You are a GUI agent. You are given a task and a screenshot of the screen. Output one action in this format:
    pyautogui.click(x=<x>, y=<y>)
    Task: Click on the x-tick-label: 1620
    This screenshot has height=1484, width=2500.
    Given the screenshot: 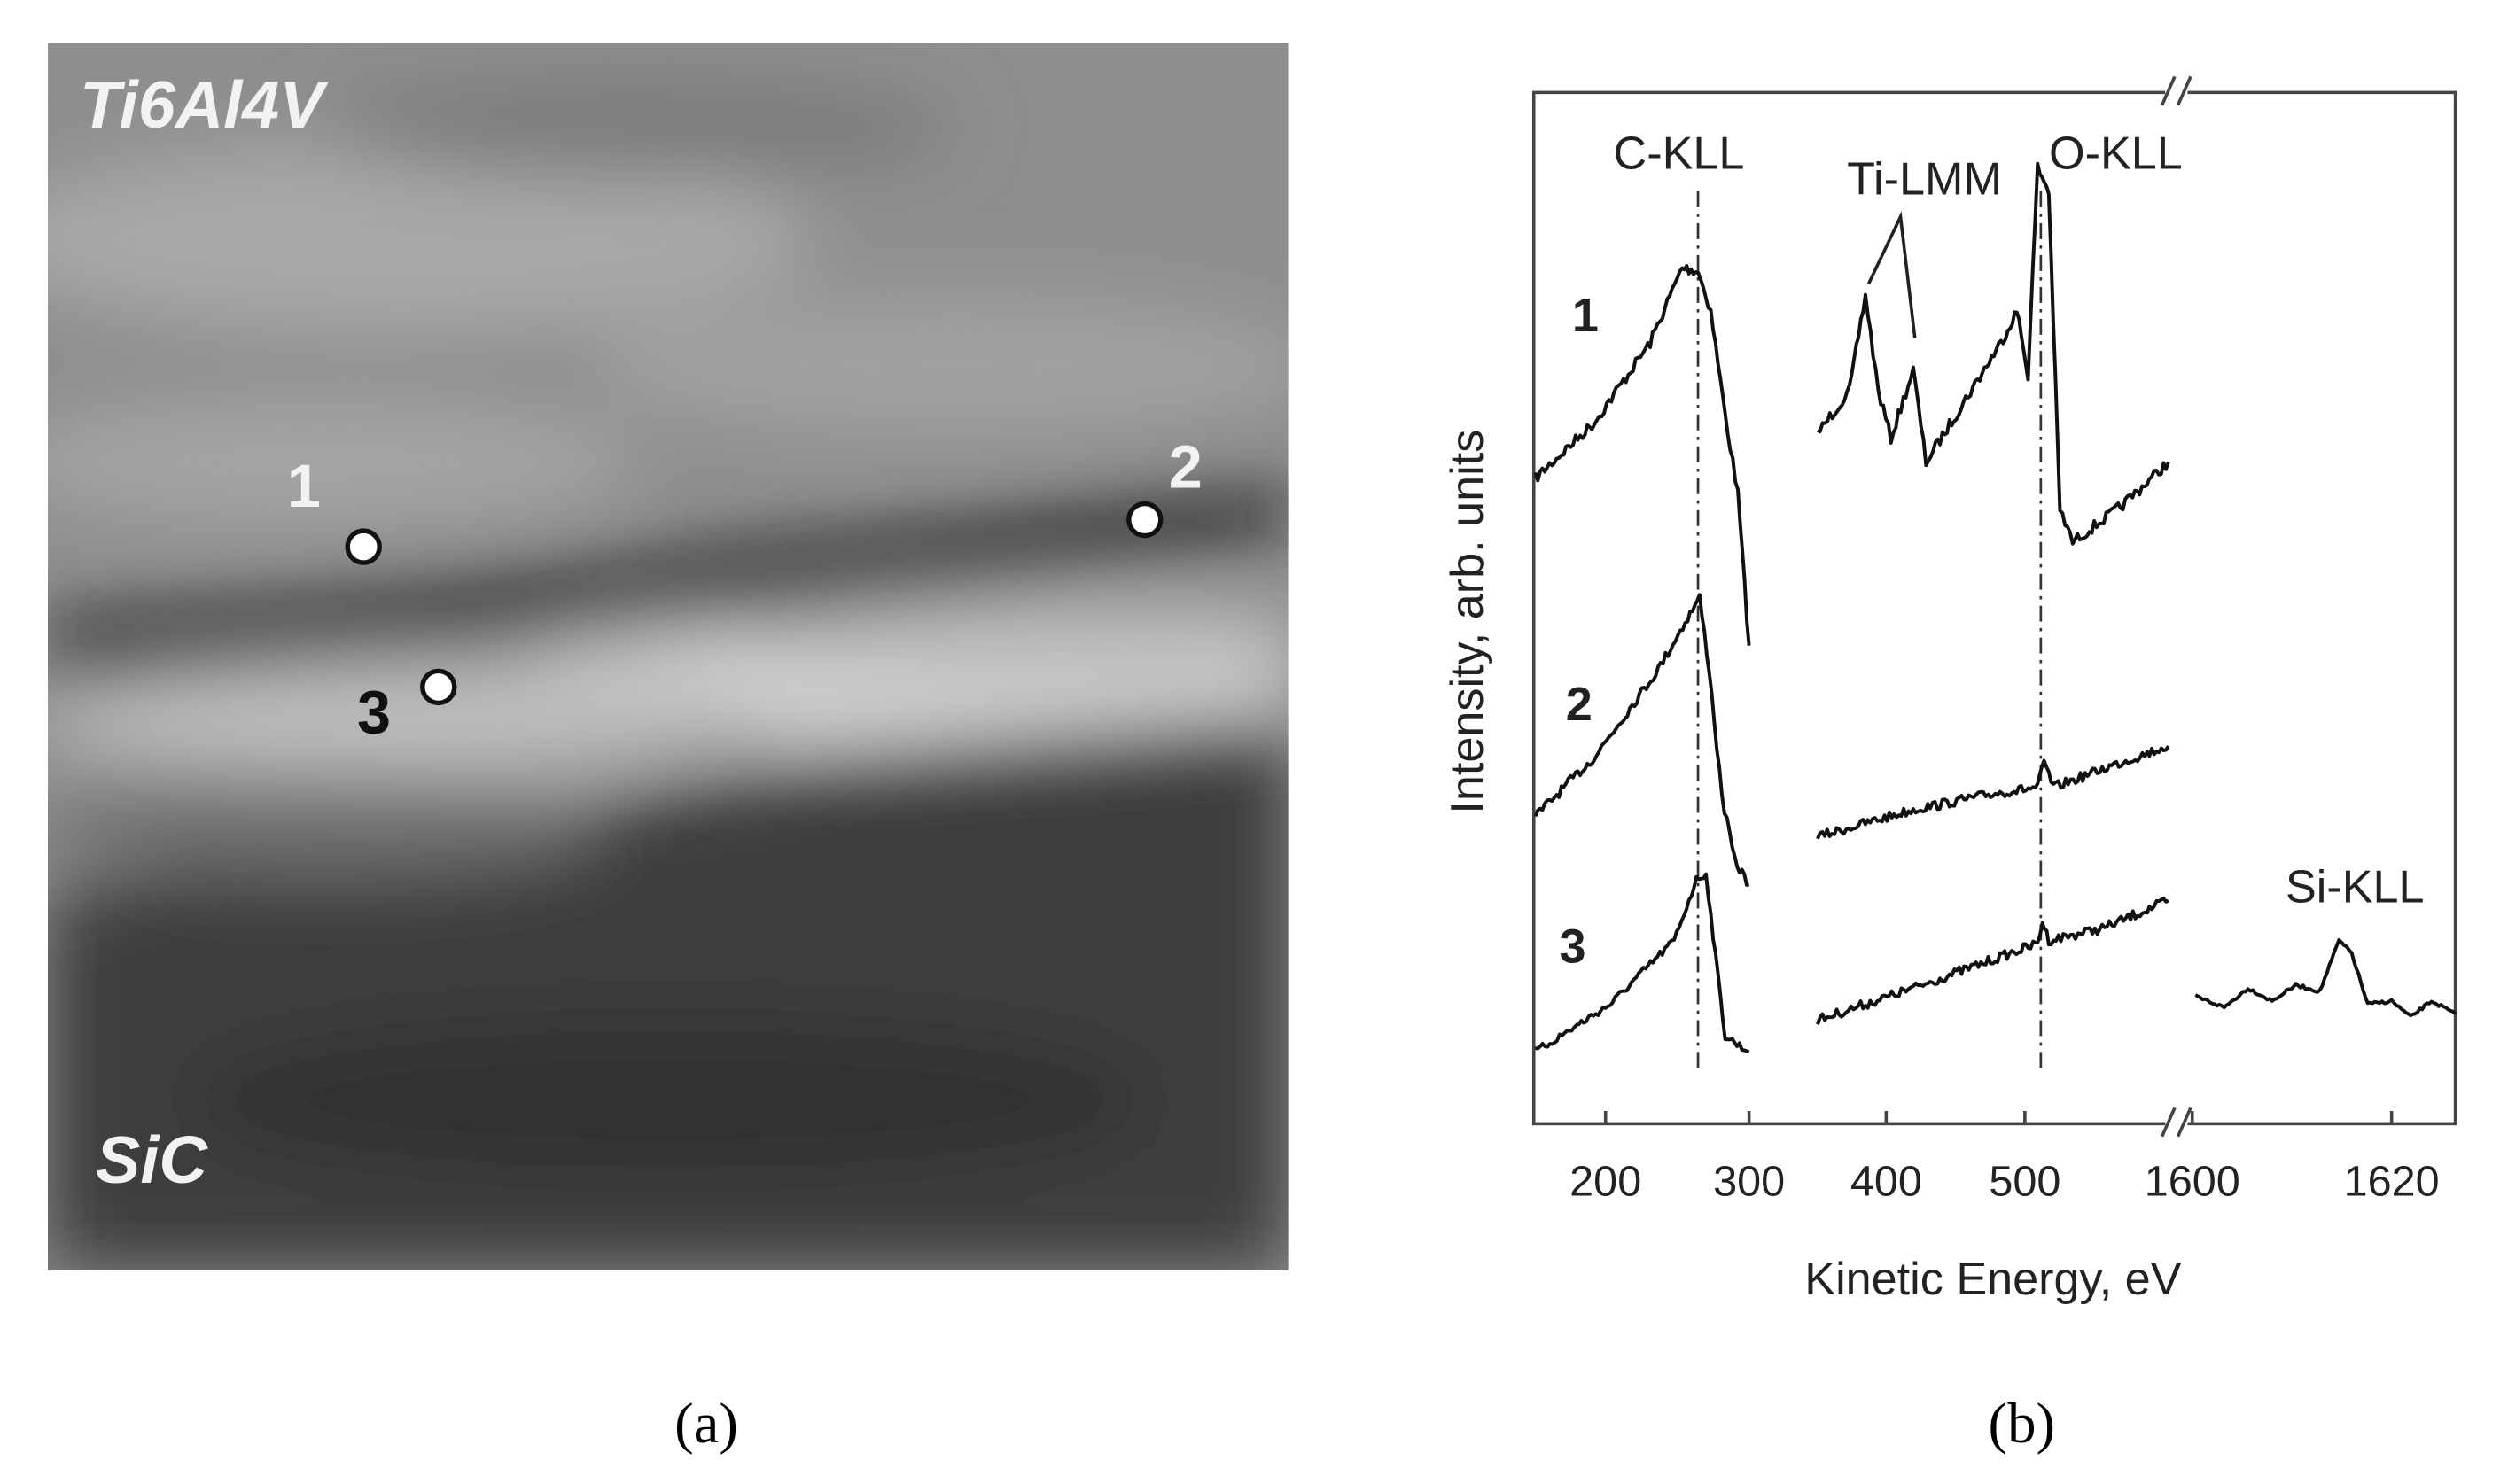 What is the action you would take?
    pyautogui.click(x=2392, y=1181)
    